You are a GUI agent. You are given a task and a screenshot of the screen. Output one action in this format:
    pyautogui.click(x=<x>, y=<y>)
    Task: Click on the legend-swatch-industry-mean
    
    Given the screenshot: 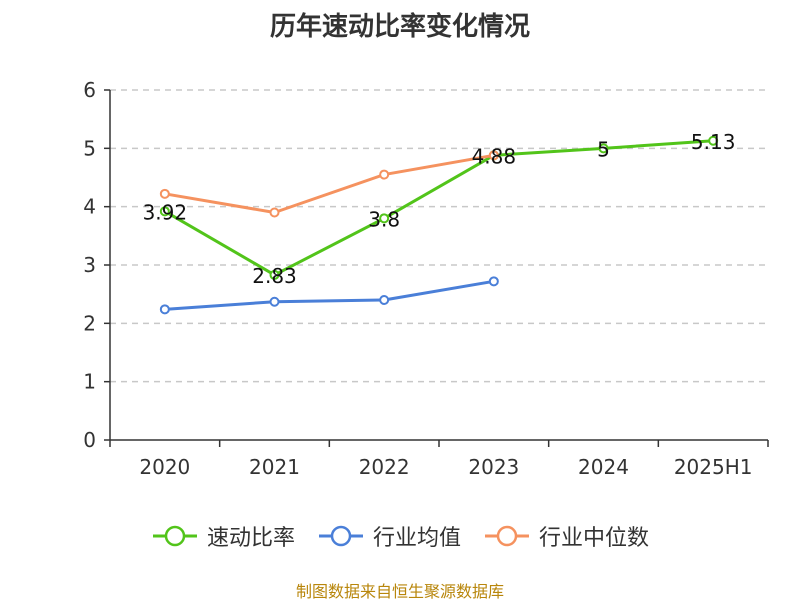 What is the action you would take?
    pyautogui.click(x=340, y=536)
    